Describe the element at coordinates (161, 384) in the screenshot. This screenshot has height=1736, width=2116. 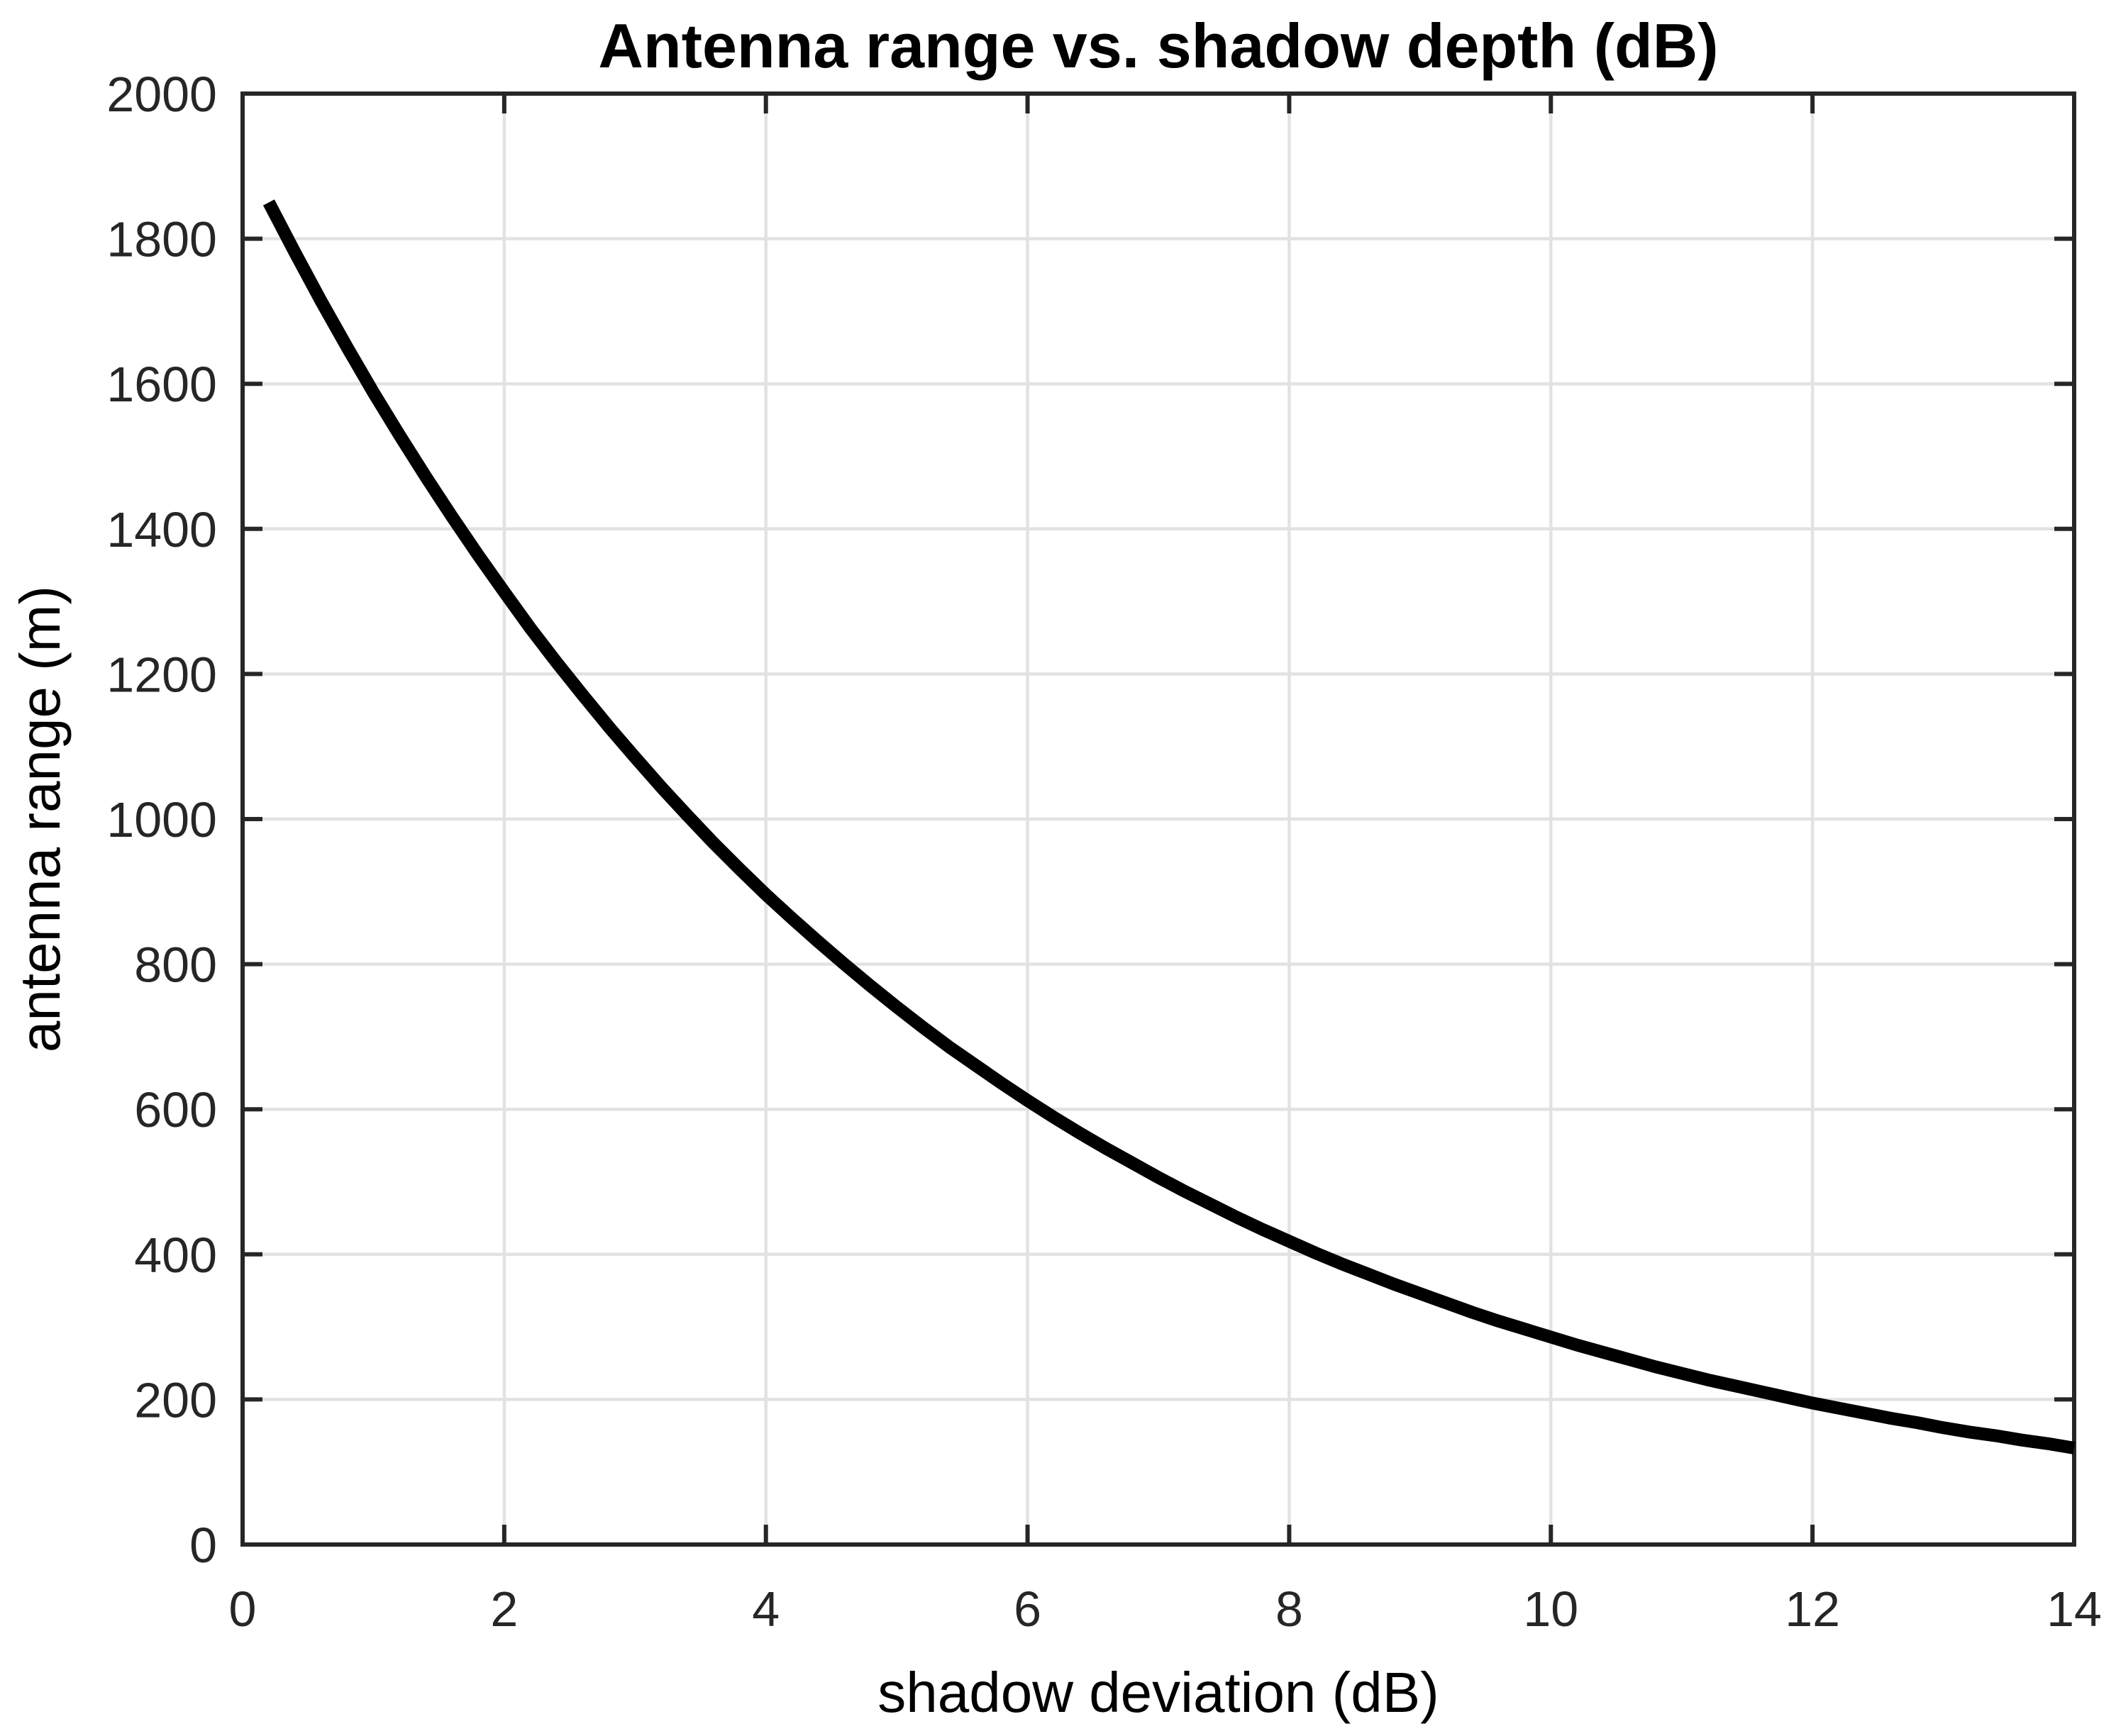
I see `y-tick-label: 1600` at that location.